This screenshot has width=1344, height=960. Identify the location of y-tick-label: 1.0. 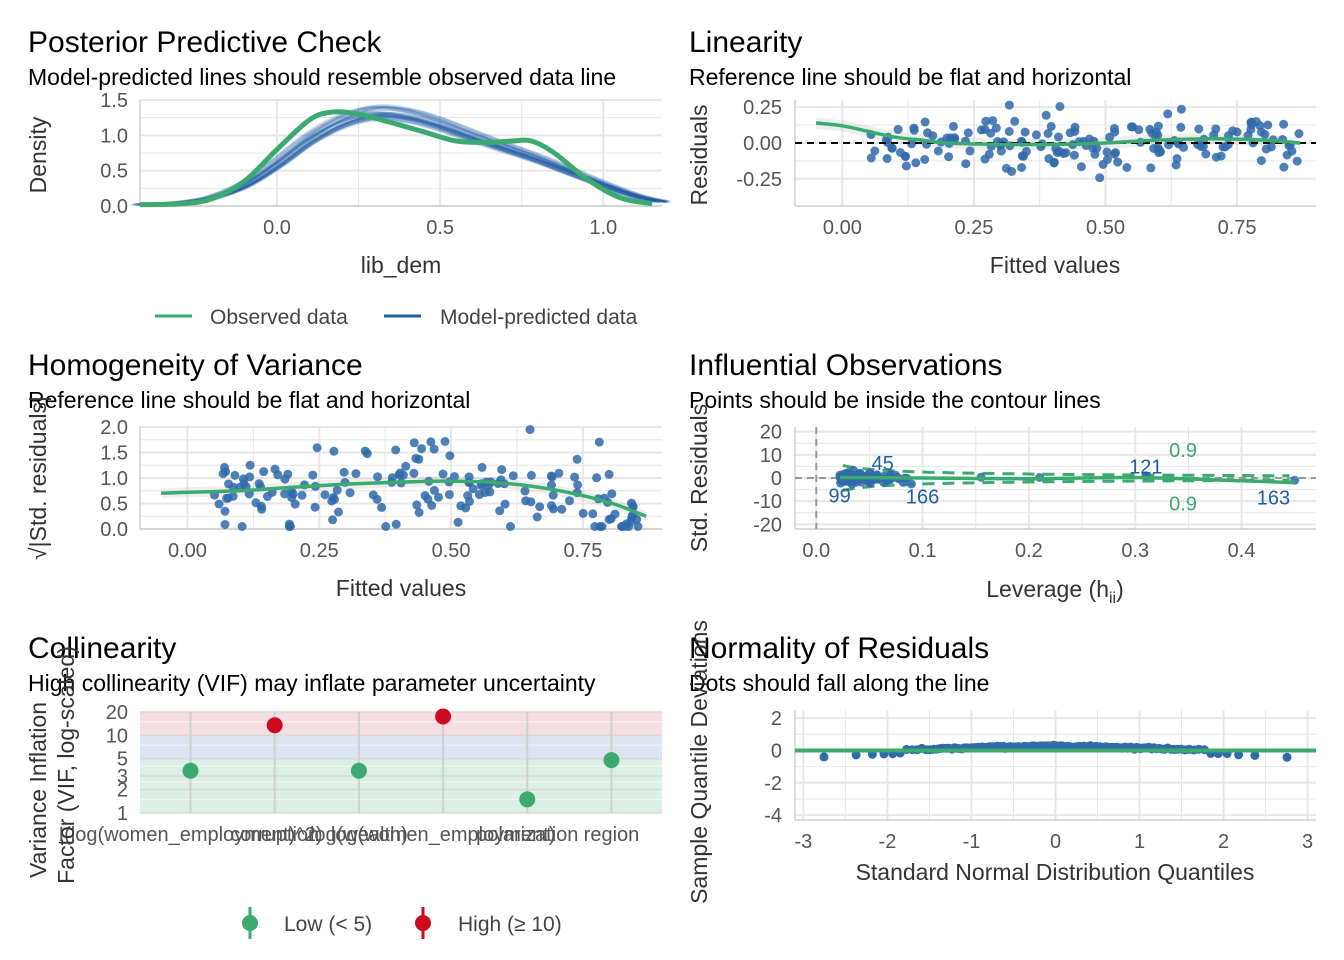
(114, 479).